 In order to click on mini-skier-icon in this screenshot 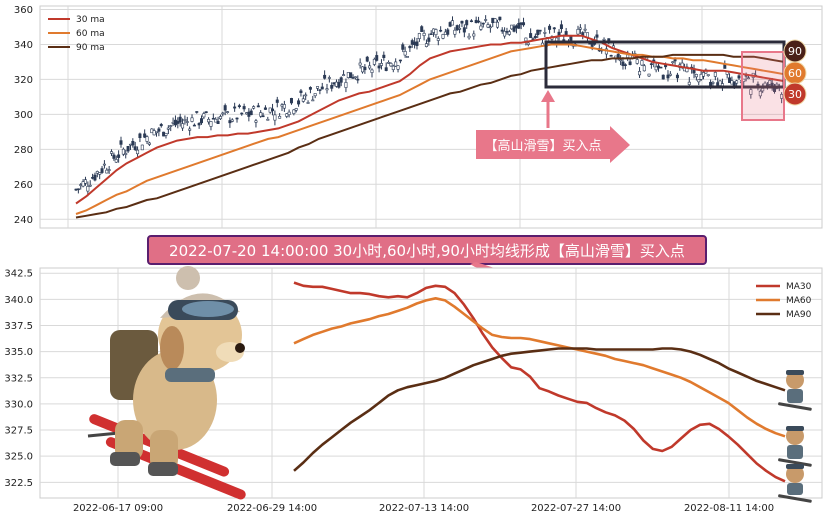, I will do `click(795, 483)`.